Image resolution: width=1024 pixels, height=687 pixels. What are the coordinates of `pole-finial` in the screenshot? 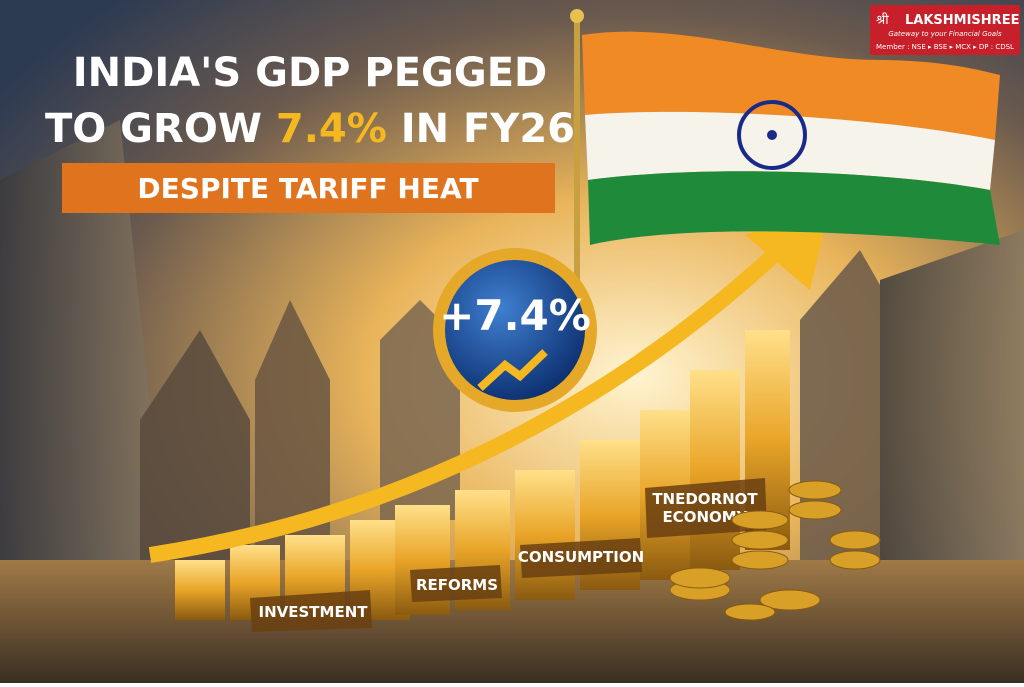 It's located at (577, 16).